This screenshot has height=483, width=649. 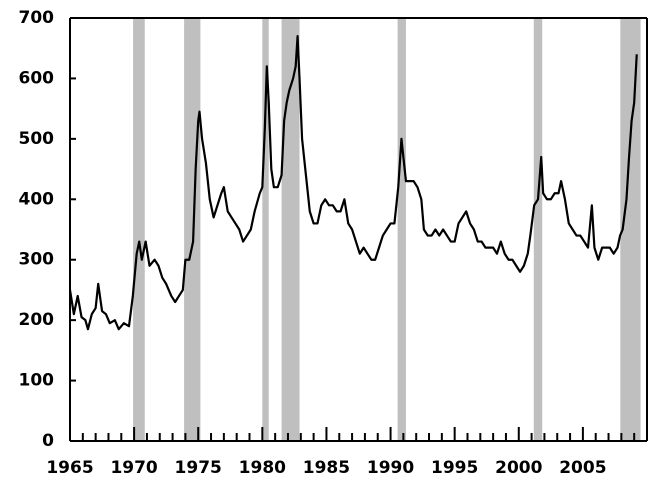 I want to click on x-tick-label: 1995, so click(x=454, y=468).